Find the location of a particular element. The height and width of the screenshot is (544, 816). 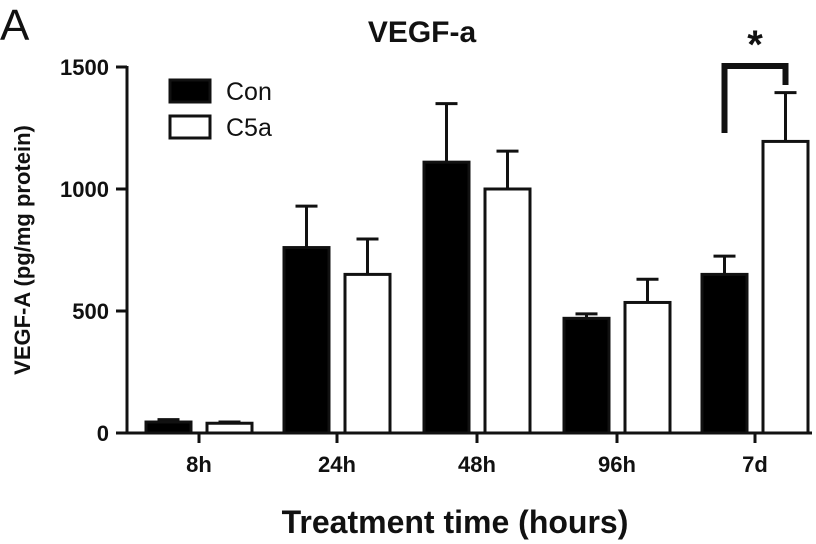

y-tick-label: 500 is located at coordinates (90, 311).